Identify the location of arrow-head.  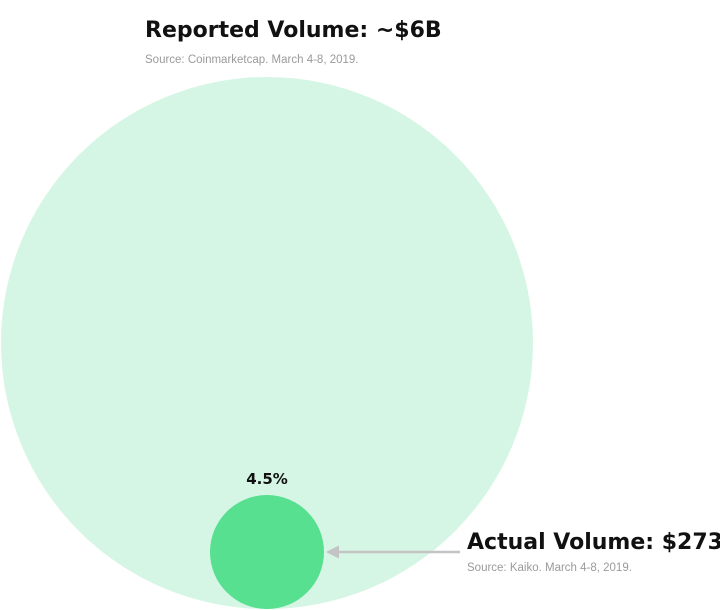
(332, 552).